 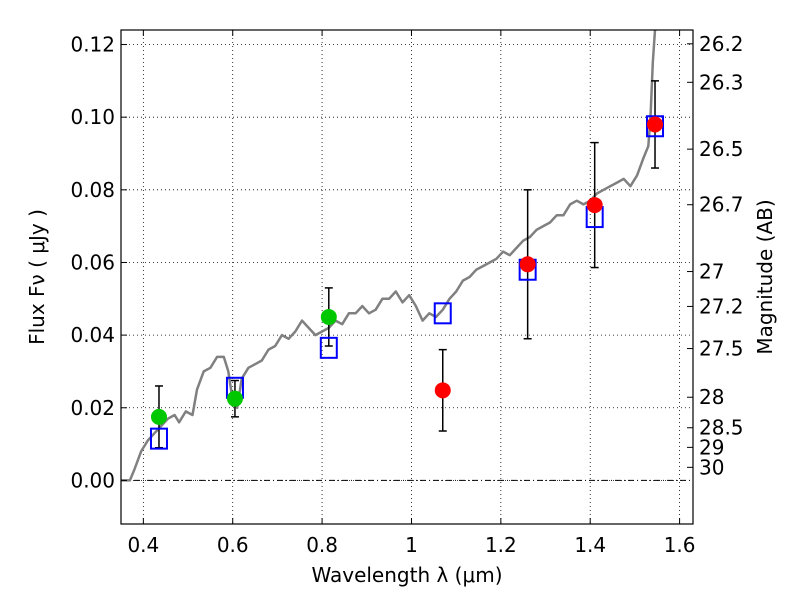 I want to click on y-tick-label: 0.10, so click(x=92, y=117).